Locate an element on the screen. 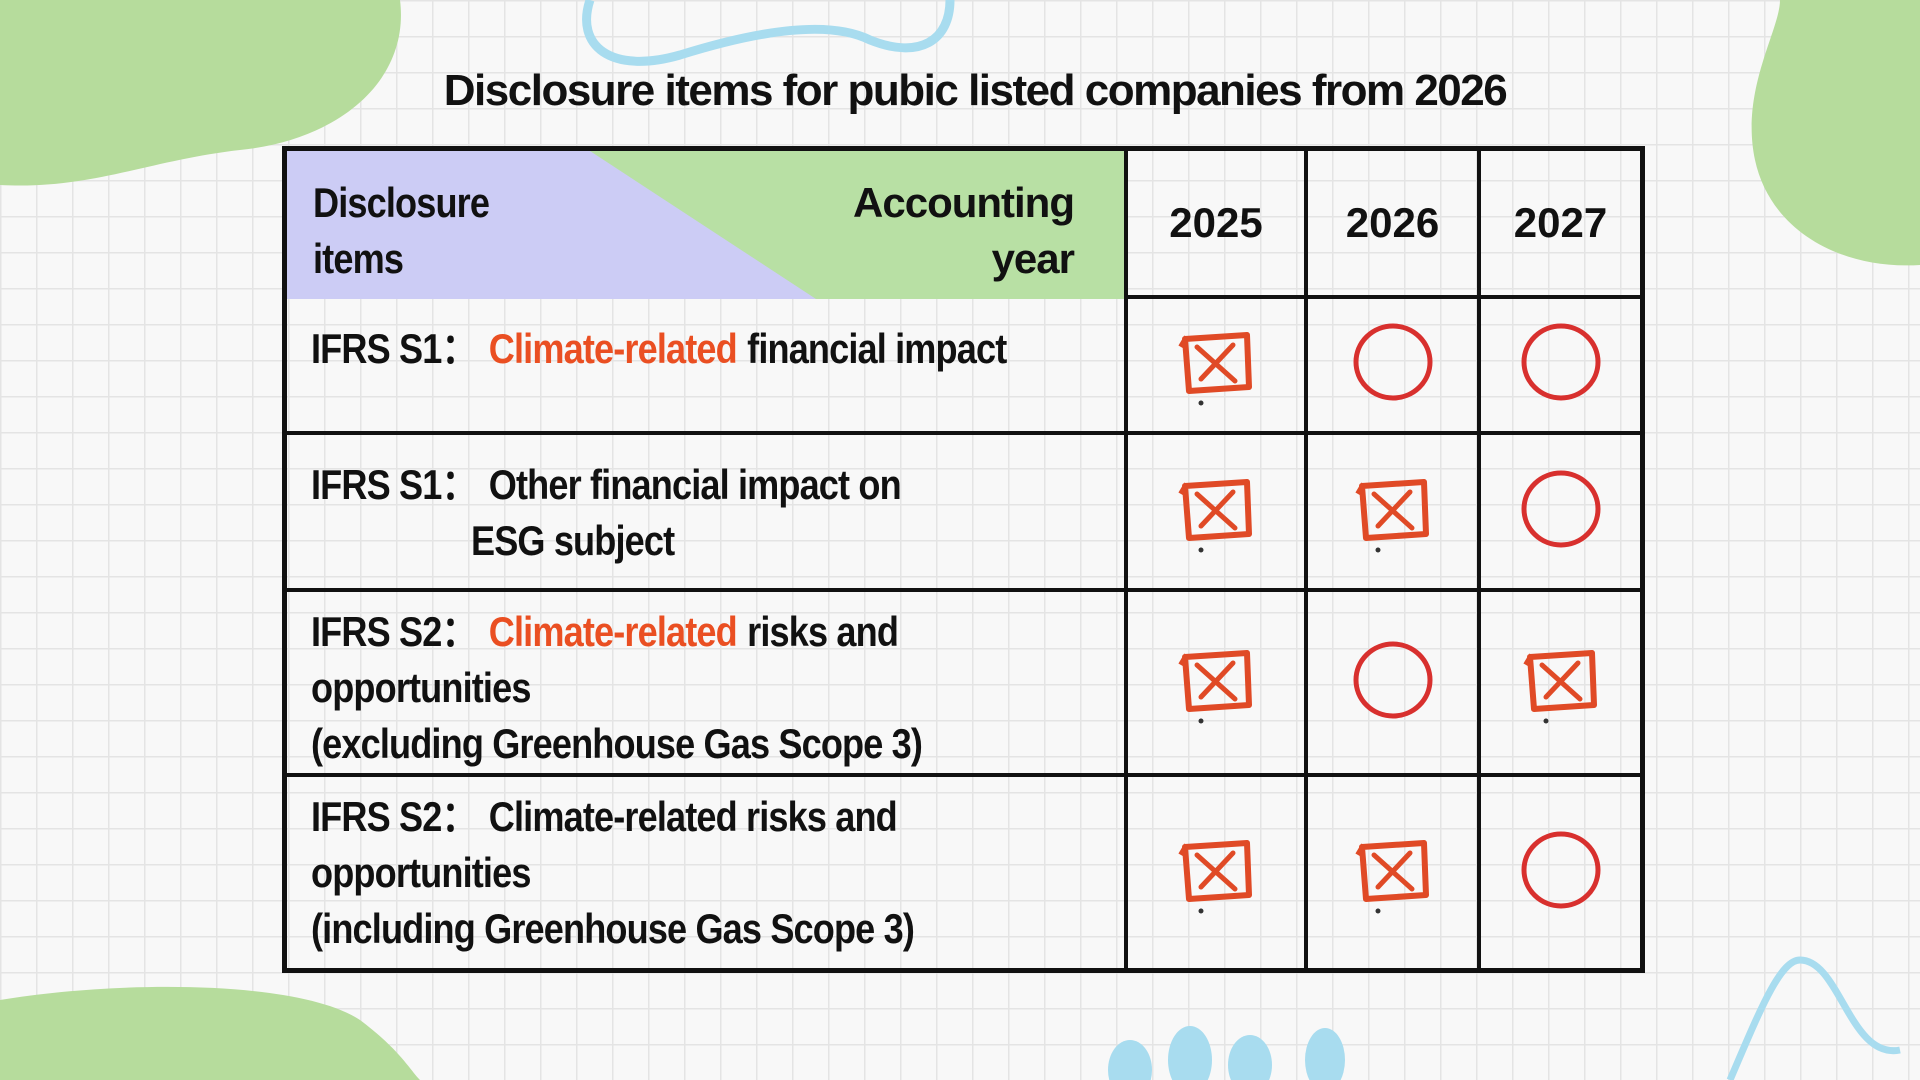 The image size is (1920, 1080). item-segment: Other financial impact on is located at coordinates (695, 484).